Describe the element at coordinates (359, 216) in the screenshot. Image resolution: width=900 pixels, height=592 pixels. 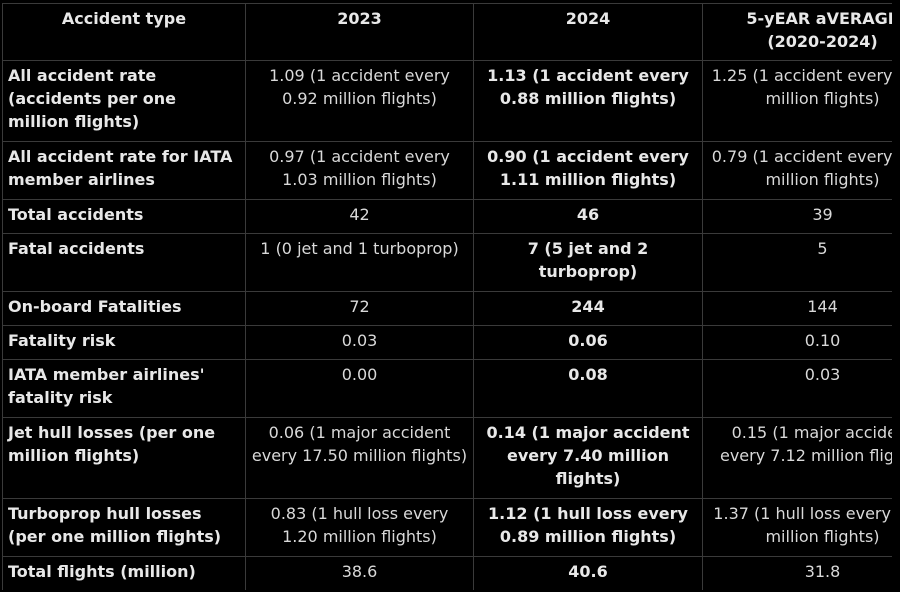
I see `cell-2023: 42` at that location.